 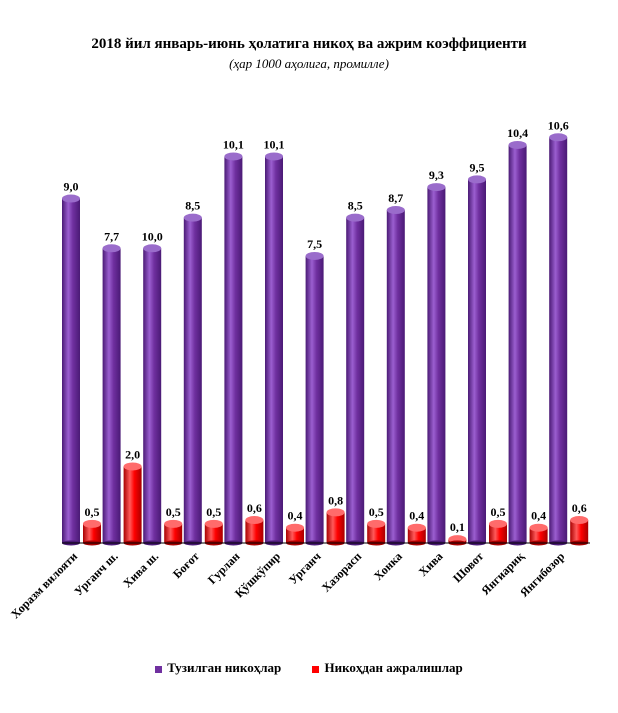 What do you see at coordinates (457, 527) in the screenshot?
I see `value-label-divorces-9: 0,1` at bounding box center [457, 527].